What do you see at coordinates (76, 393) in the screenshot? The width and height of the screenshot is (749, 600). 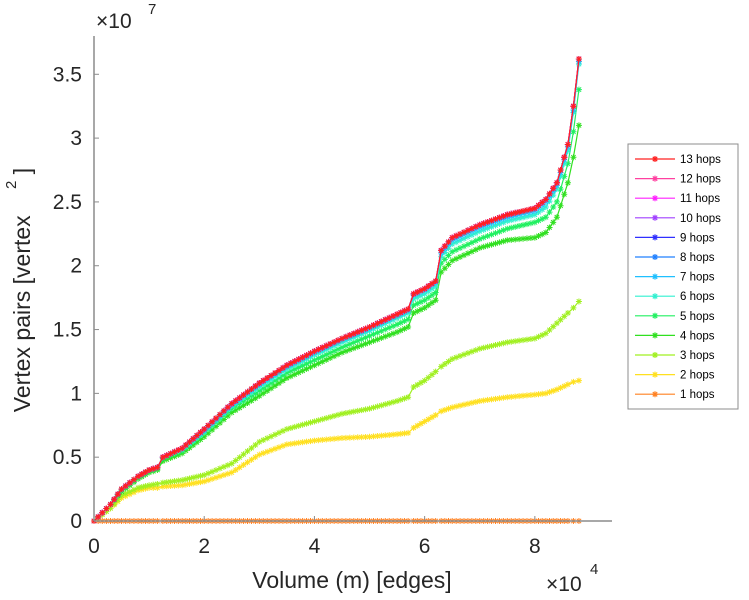 I see `y-tick-label: 1` at bounding box center [76, 393].